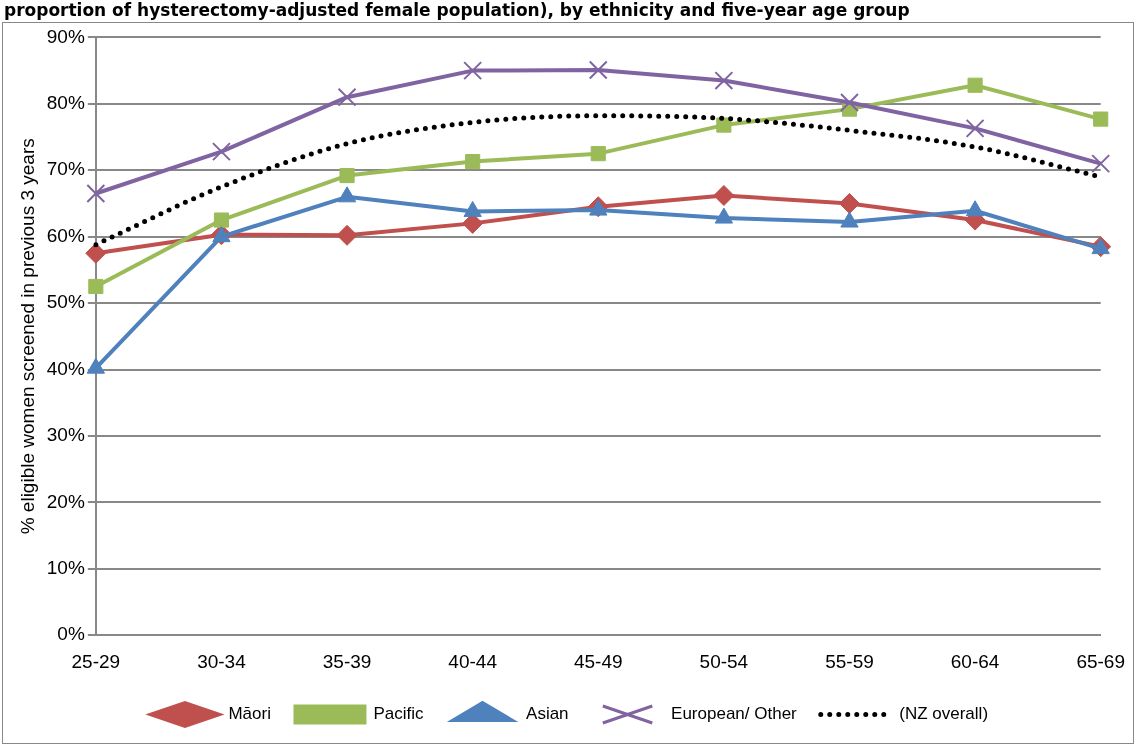 This screenshot has width=1137, height=744. What do you see at coordinates (96, 661) in the screenshot?
I see `x-tick-label: 25-29` at bounding box center [96, 661].